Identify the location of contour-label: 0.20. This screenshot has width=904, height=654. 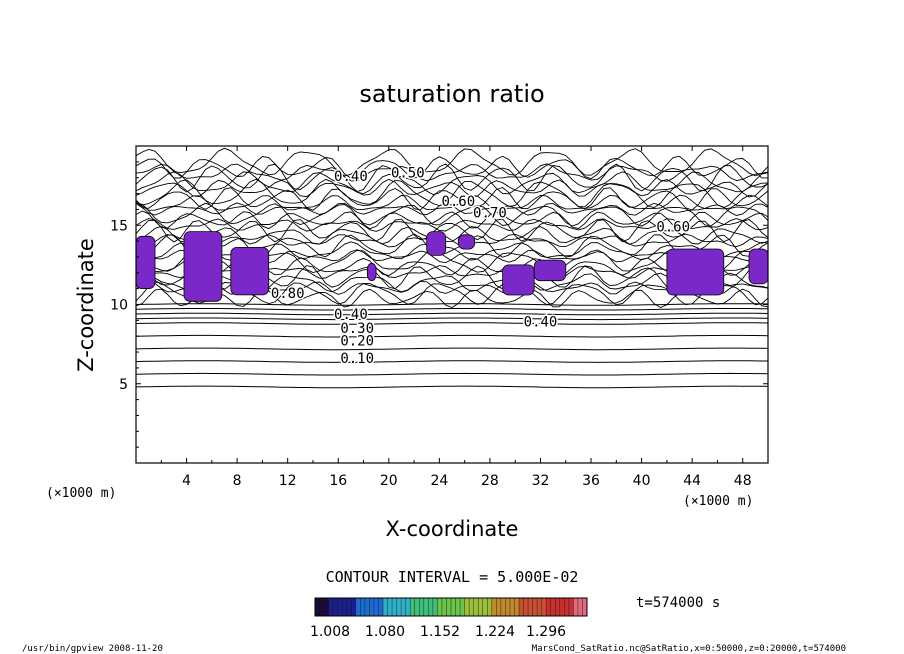
(357, 342).